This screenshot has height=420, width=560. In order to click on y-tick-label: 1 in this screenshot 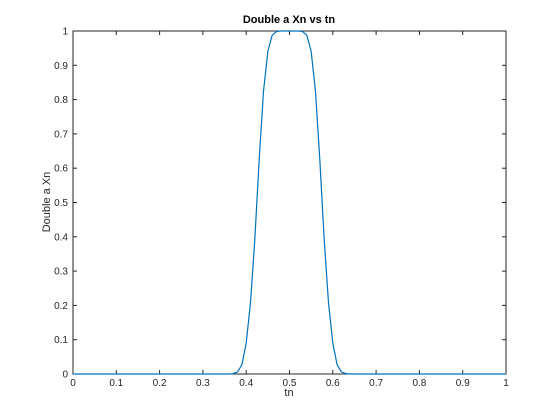, I will do `click(65, 32)`.